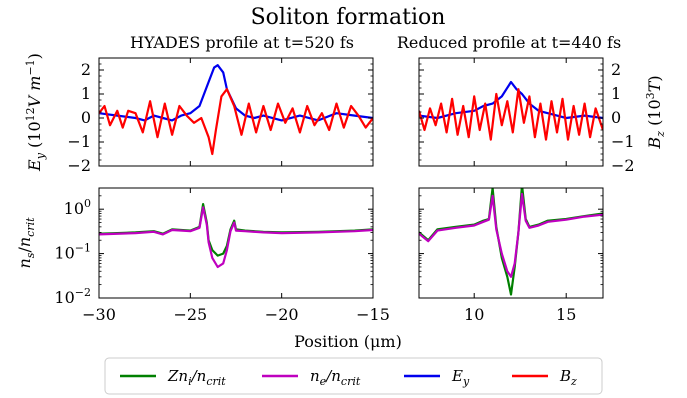  I want to click on panel-top-left: −2 −1 0 1 2, so click(220, 116).